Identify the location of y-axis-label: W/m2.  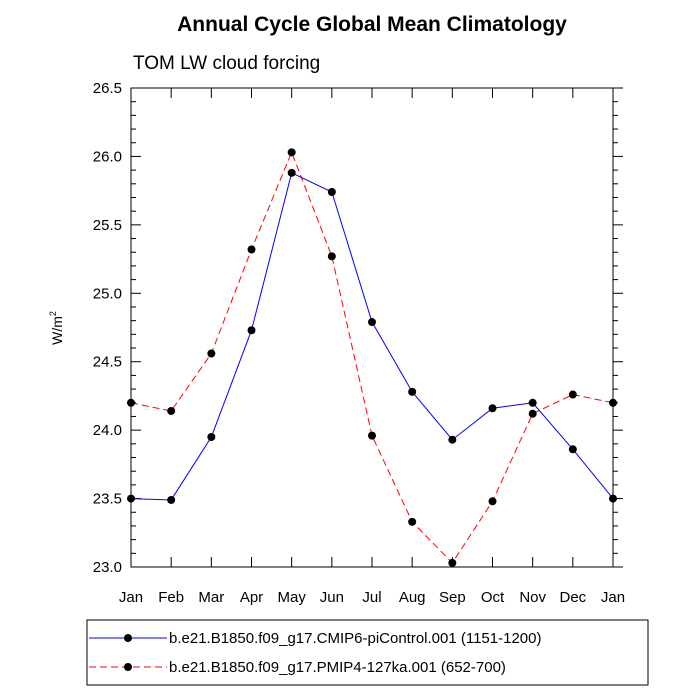
(56, 328).